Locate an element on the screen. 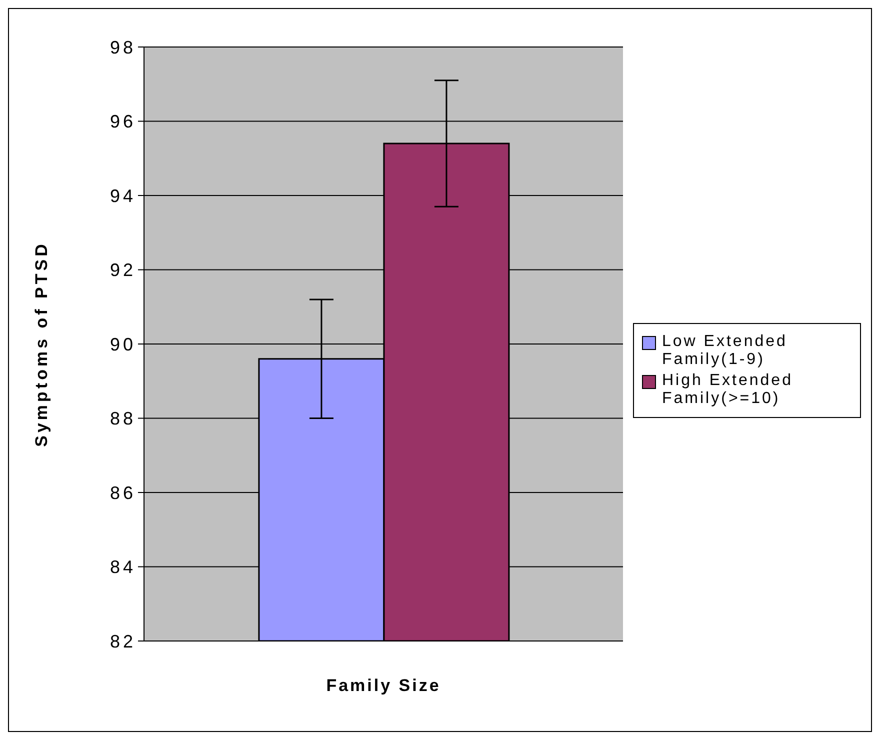 The width and height of the screenshot is (880, 740). x-axis-title: Family Size is located at coordinates (383, 685).